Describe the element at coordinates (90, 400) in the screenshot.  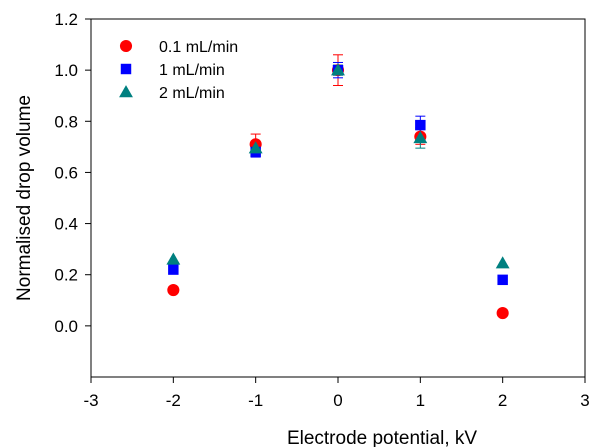
I see `x-tick-label: -3` at that location.